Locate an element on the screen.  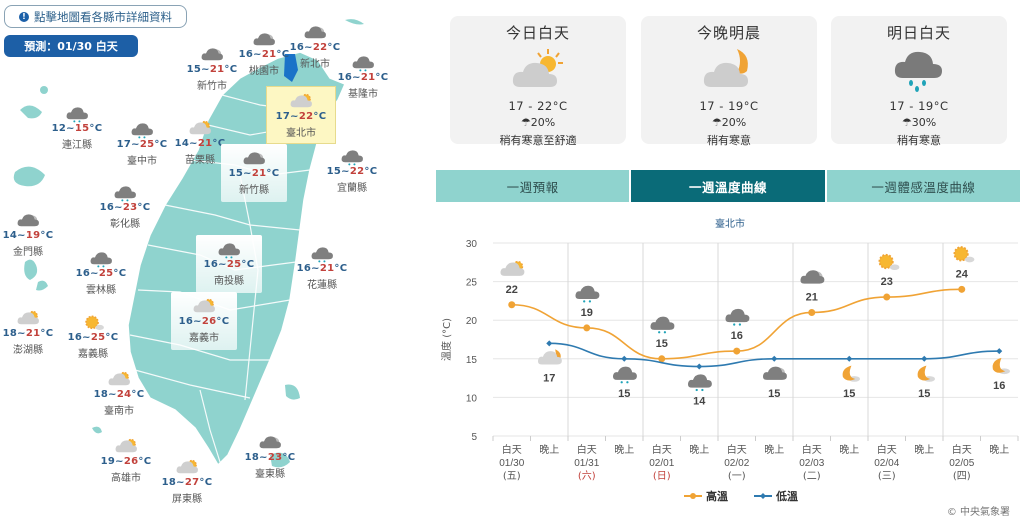
cloudy-night-icon is located at coordinates (729, 69).